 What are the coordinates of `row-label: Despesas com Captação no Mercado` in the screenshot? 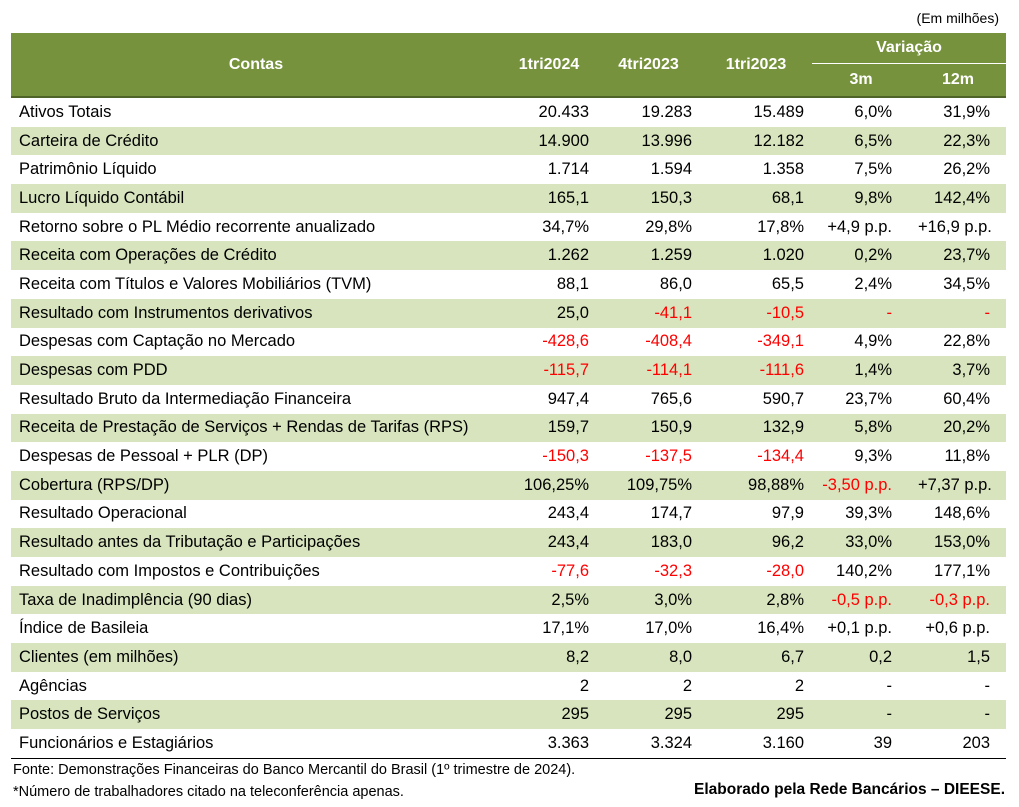 It's located at (157, 341).